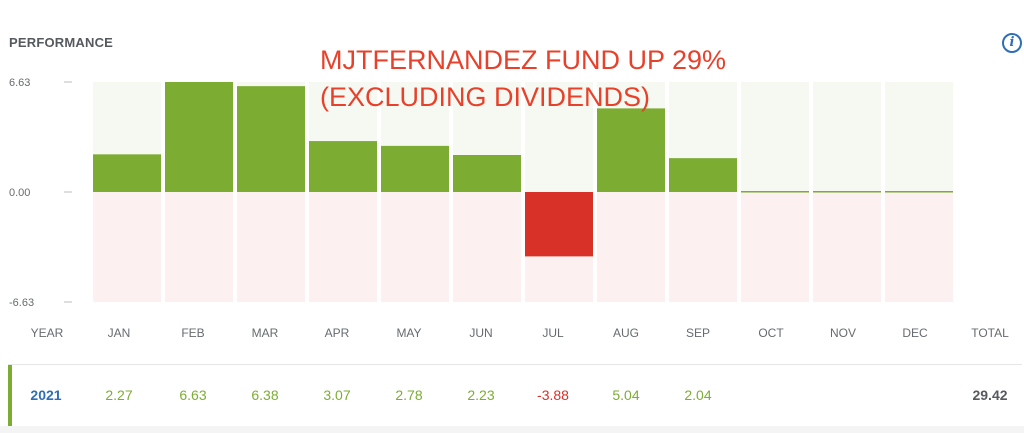  Describe the element at coordinates (61, 42) in the screenshot. I see `panel-title: PERFORMANCE` at that location.